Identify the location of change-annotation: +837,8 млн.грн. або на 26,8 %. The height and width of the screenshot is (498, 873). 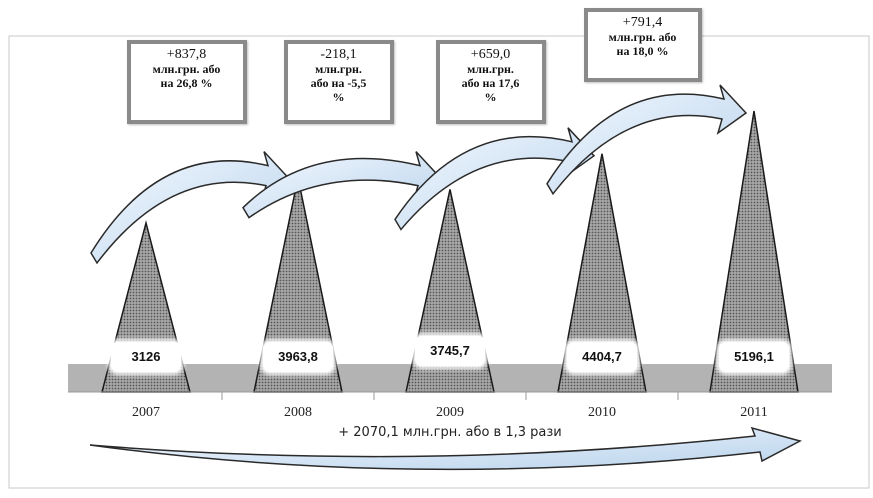
(186, 82).